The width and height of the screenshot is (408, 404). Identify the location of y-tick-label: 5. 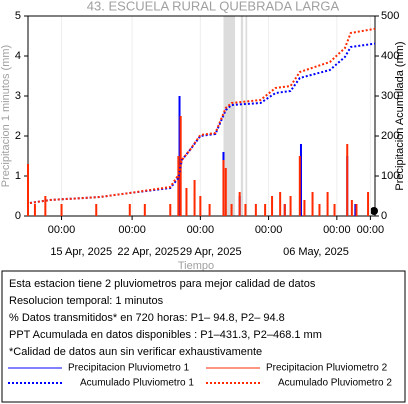
(18, 16).